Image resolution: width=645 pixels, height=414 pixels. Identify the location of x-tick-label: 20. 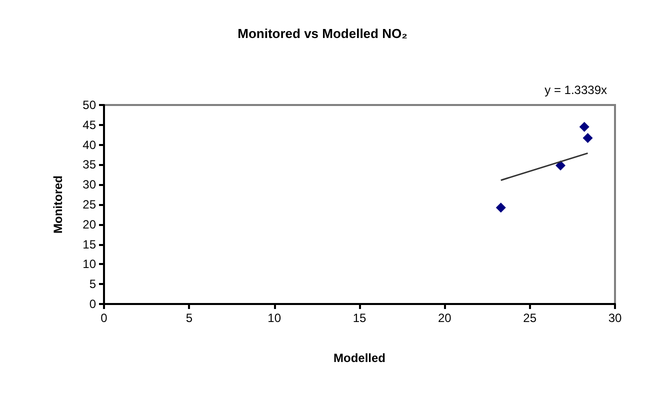
(445, 318).